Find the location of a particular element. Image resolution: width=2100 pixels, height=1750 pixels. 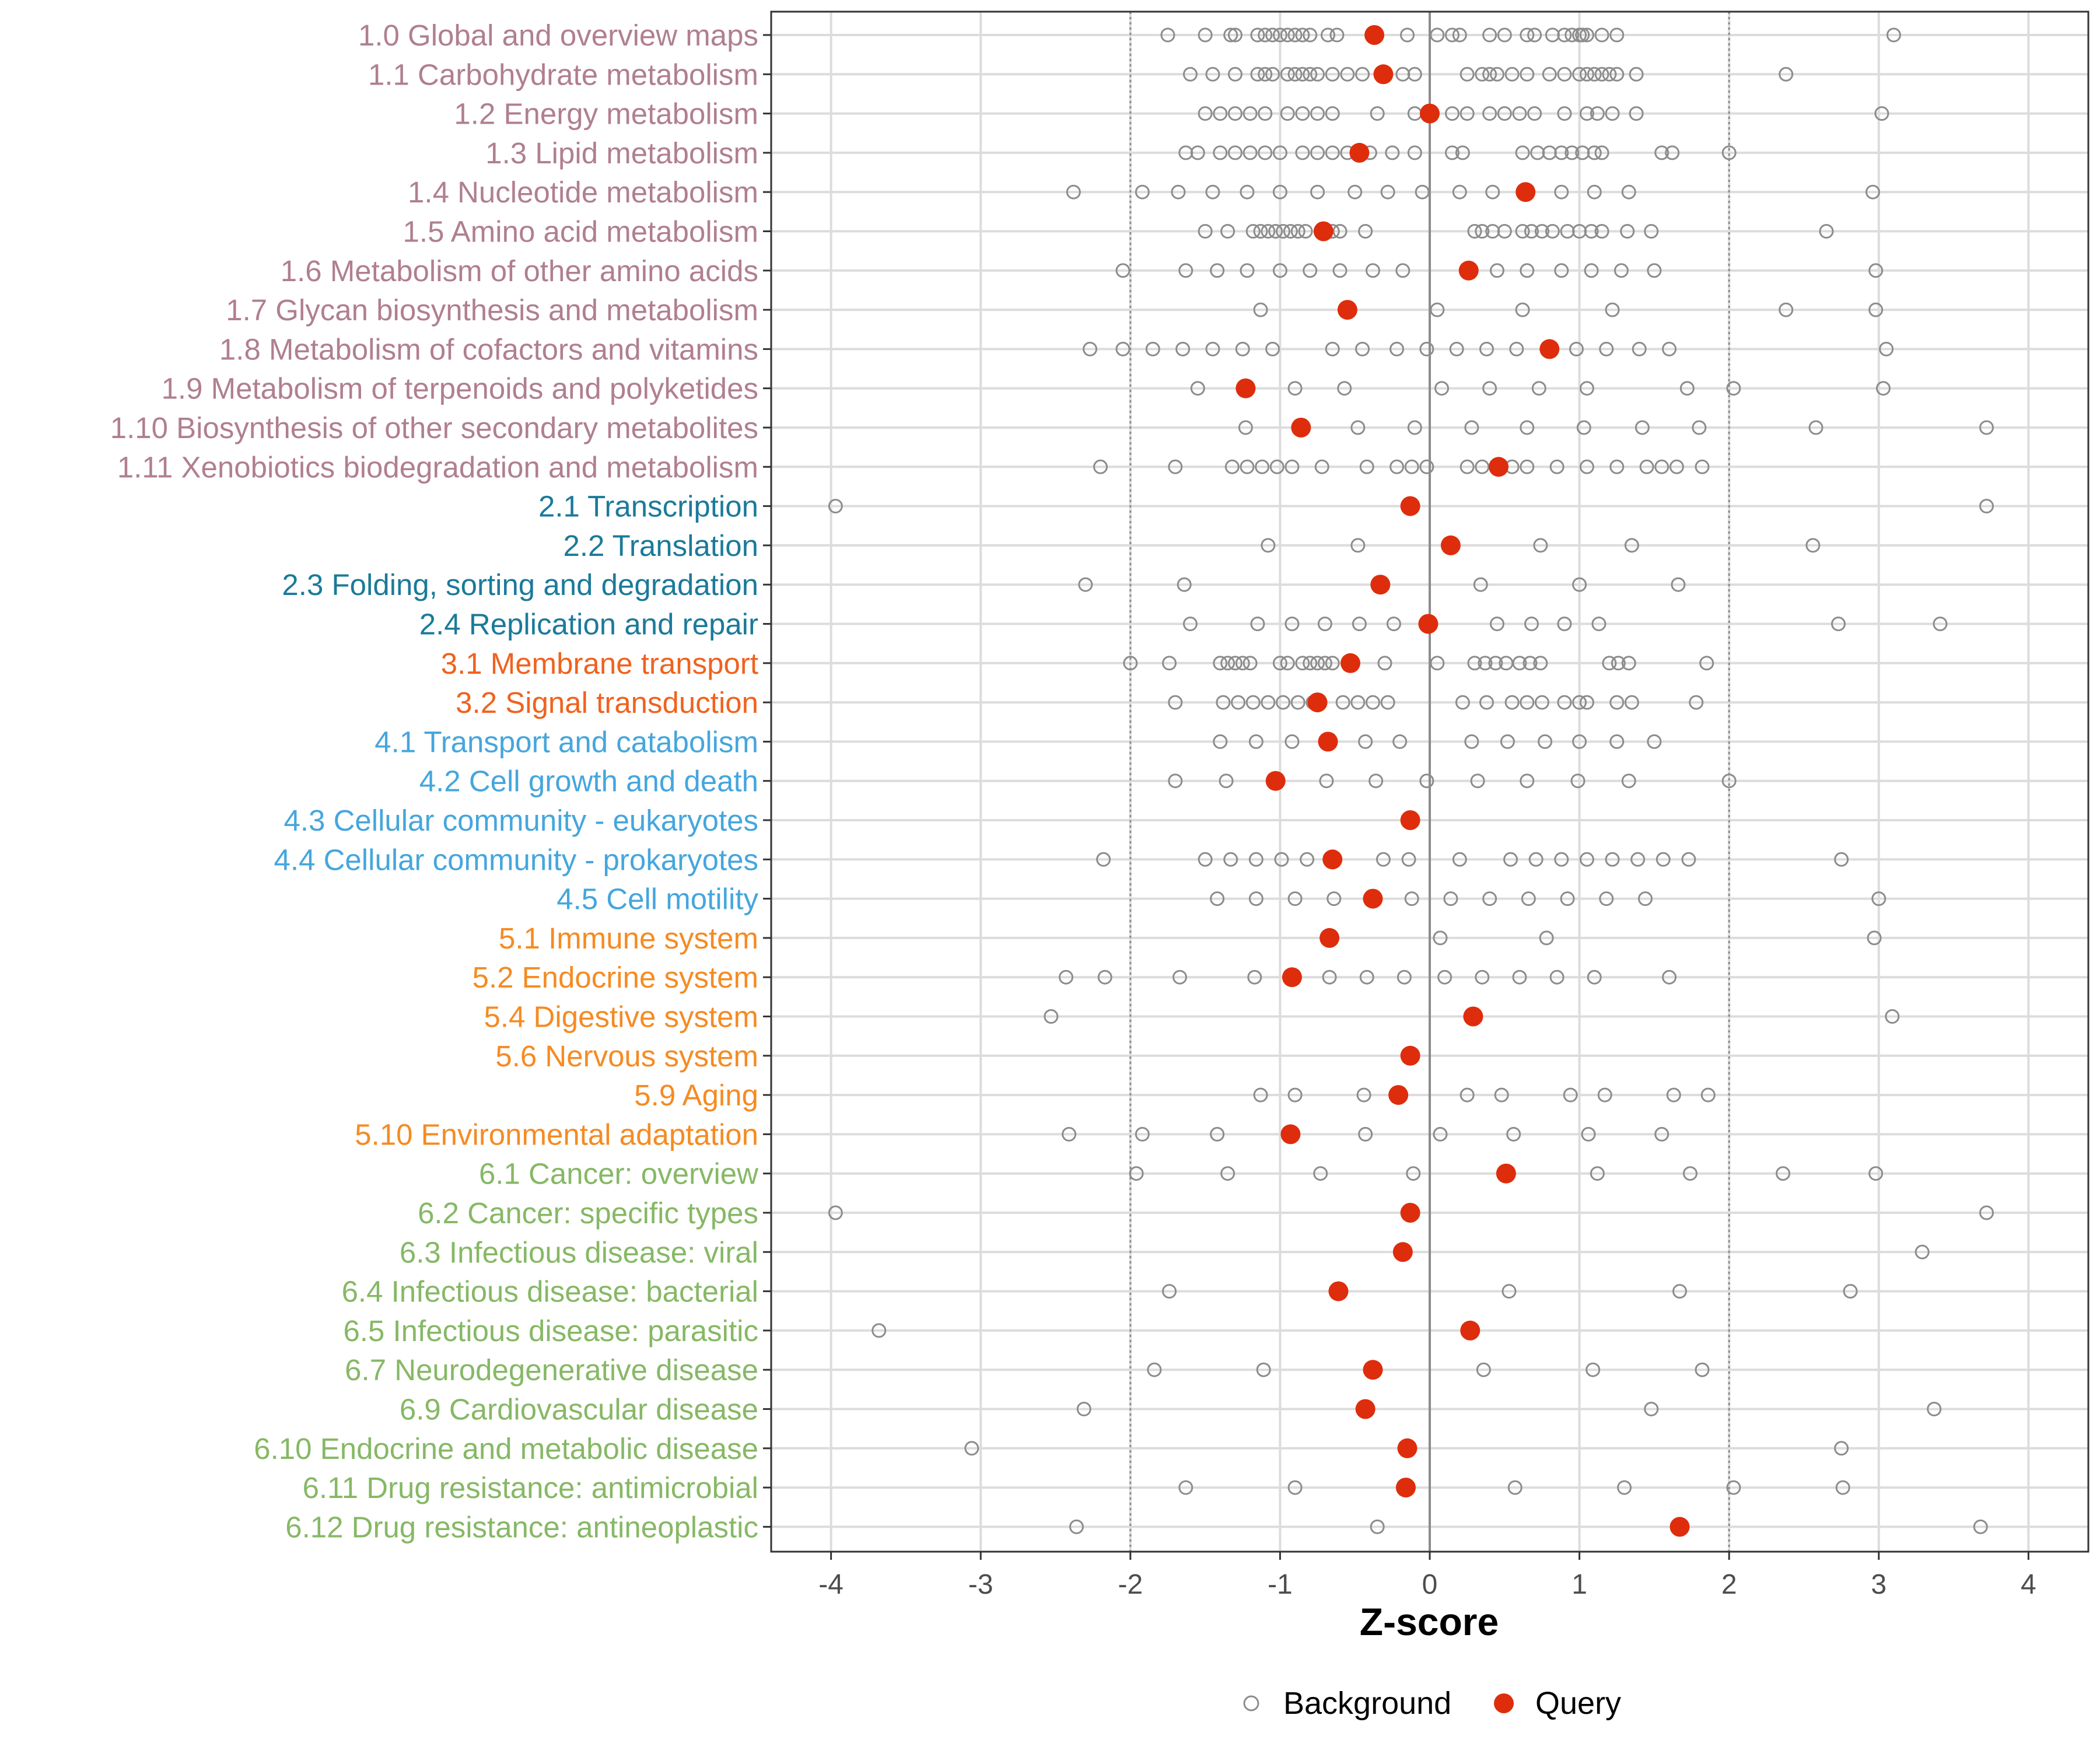

x-axis-ticks: -4 -3 -2 -1 0 1 2 3 4 is located at coordinates (1427, 1576).